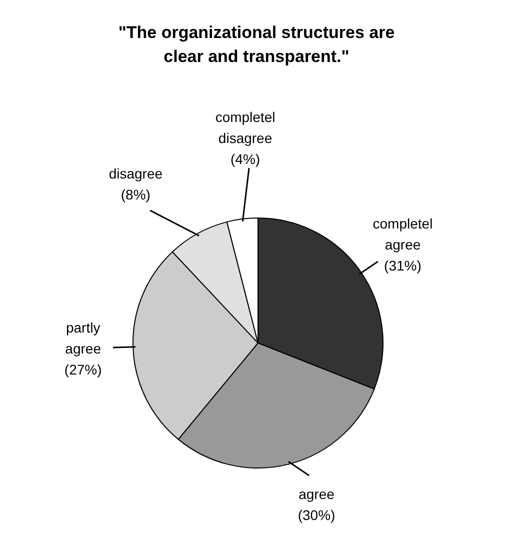 The image size is (513, 546). Describe the element at coordinates (317, 515) in the screenshot. I see `data-label: (30%)` at that location.